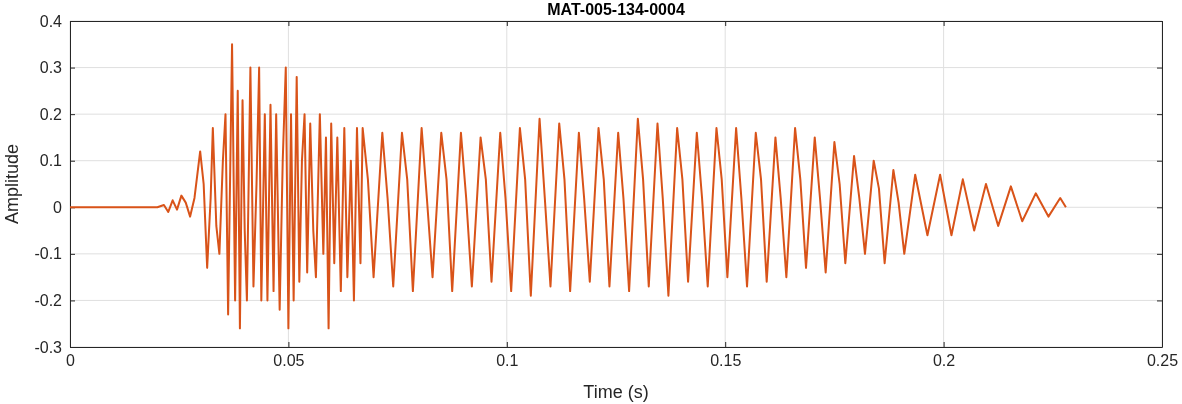 This screenshot has width=1182, height=404. What do you see at coordinates (51, 161) in the screenshot?
I see `y-tick-label: 0.1` at bounding box center [51, 161].